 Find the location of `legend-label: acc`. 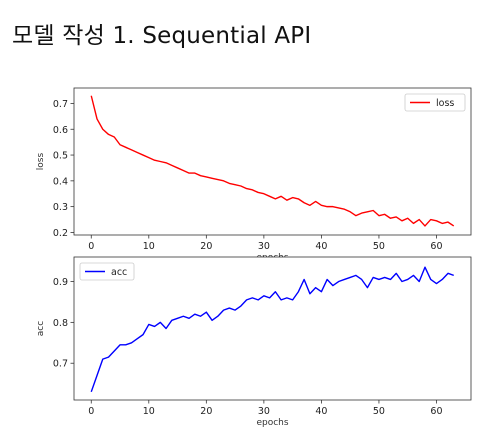

legend-label: acc is located at coordinates (119, 272).